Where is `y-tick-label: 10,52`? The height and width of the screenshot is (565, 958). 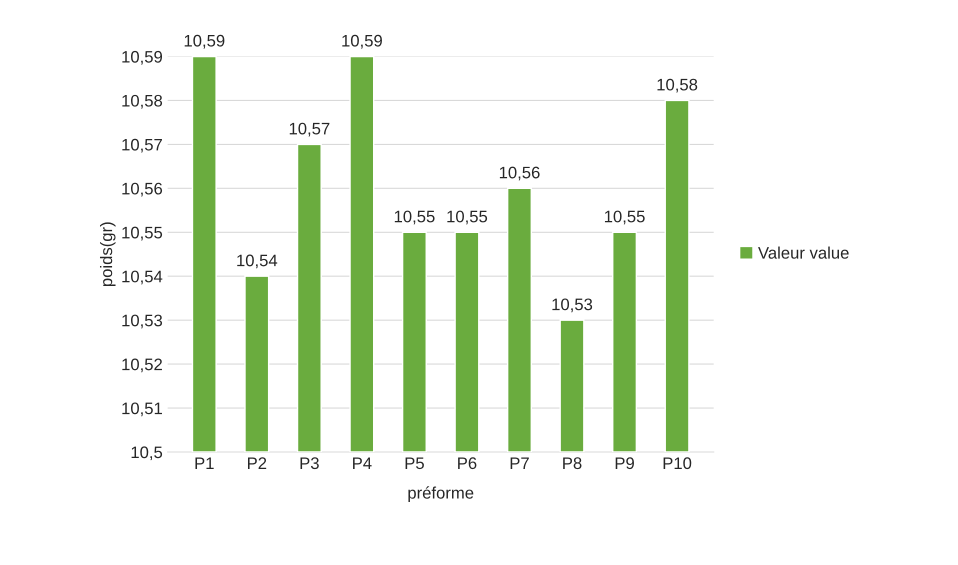 y-tick-label: 10,52 is located at coordinates (142, 365).